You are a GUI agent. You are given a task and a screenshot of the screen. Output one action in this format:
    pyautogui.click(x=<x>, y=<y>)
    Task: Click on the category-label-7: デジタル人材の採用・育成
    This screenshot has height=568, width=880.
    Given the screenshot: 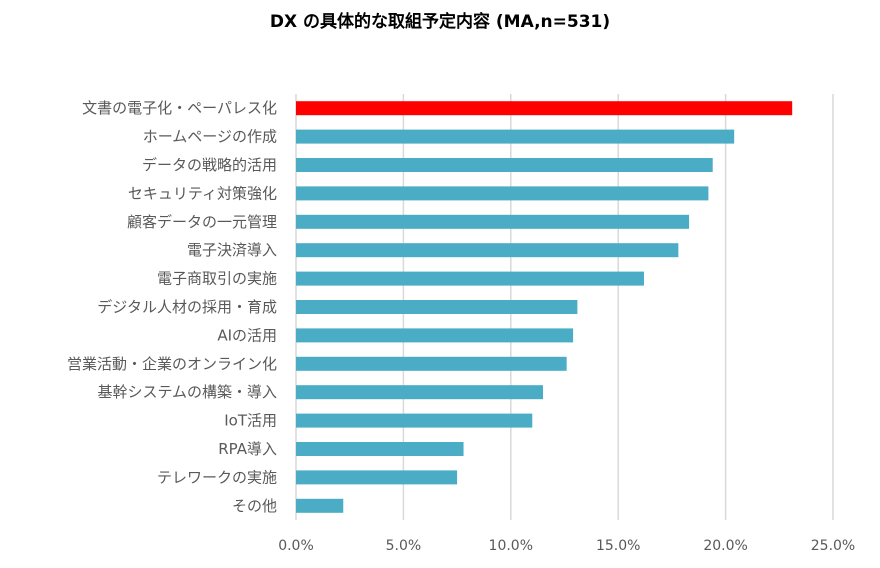 What is the action you would take?
    pyautogui.click(x=187, y=307)
    